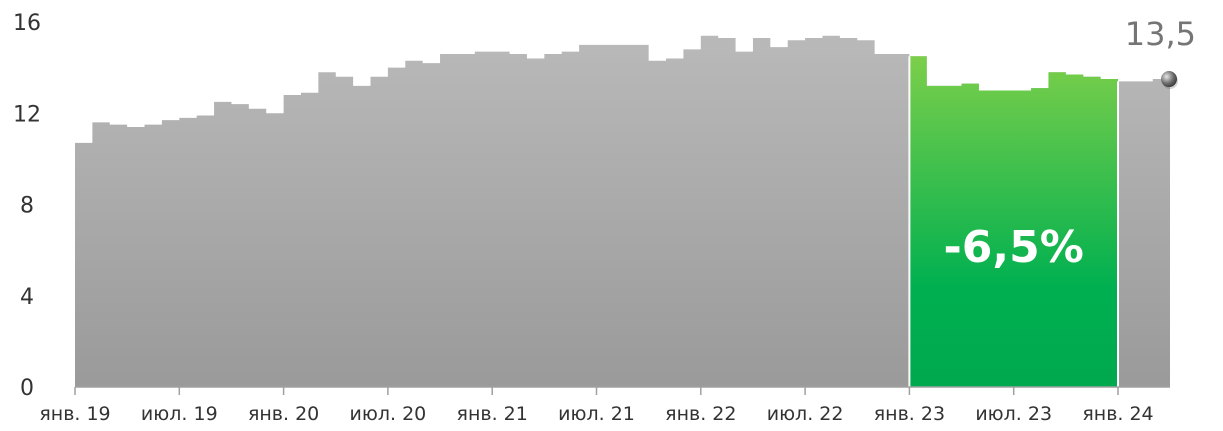 The width and height of the screenshot is (1223, 431). What do you see at coordinates (1013, 414) in the screenshot?
I see `x-tick-label: июл. 23` at bounding box center [1013, 414].